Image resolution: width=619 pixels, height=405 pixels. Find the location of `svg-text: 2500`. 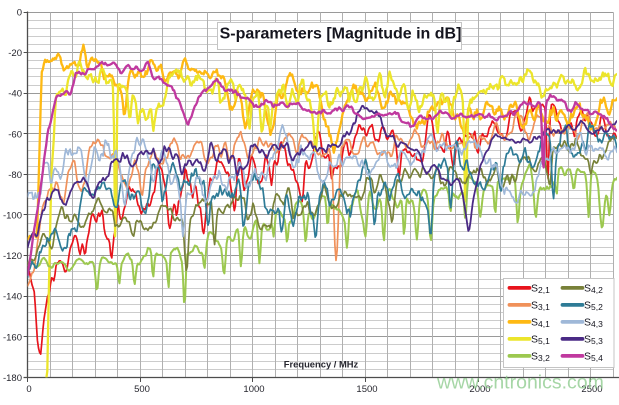

svg-text: 2500 is located at coordinates (591, 389).